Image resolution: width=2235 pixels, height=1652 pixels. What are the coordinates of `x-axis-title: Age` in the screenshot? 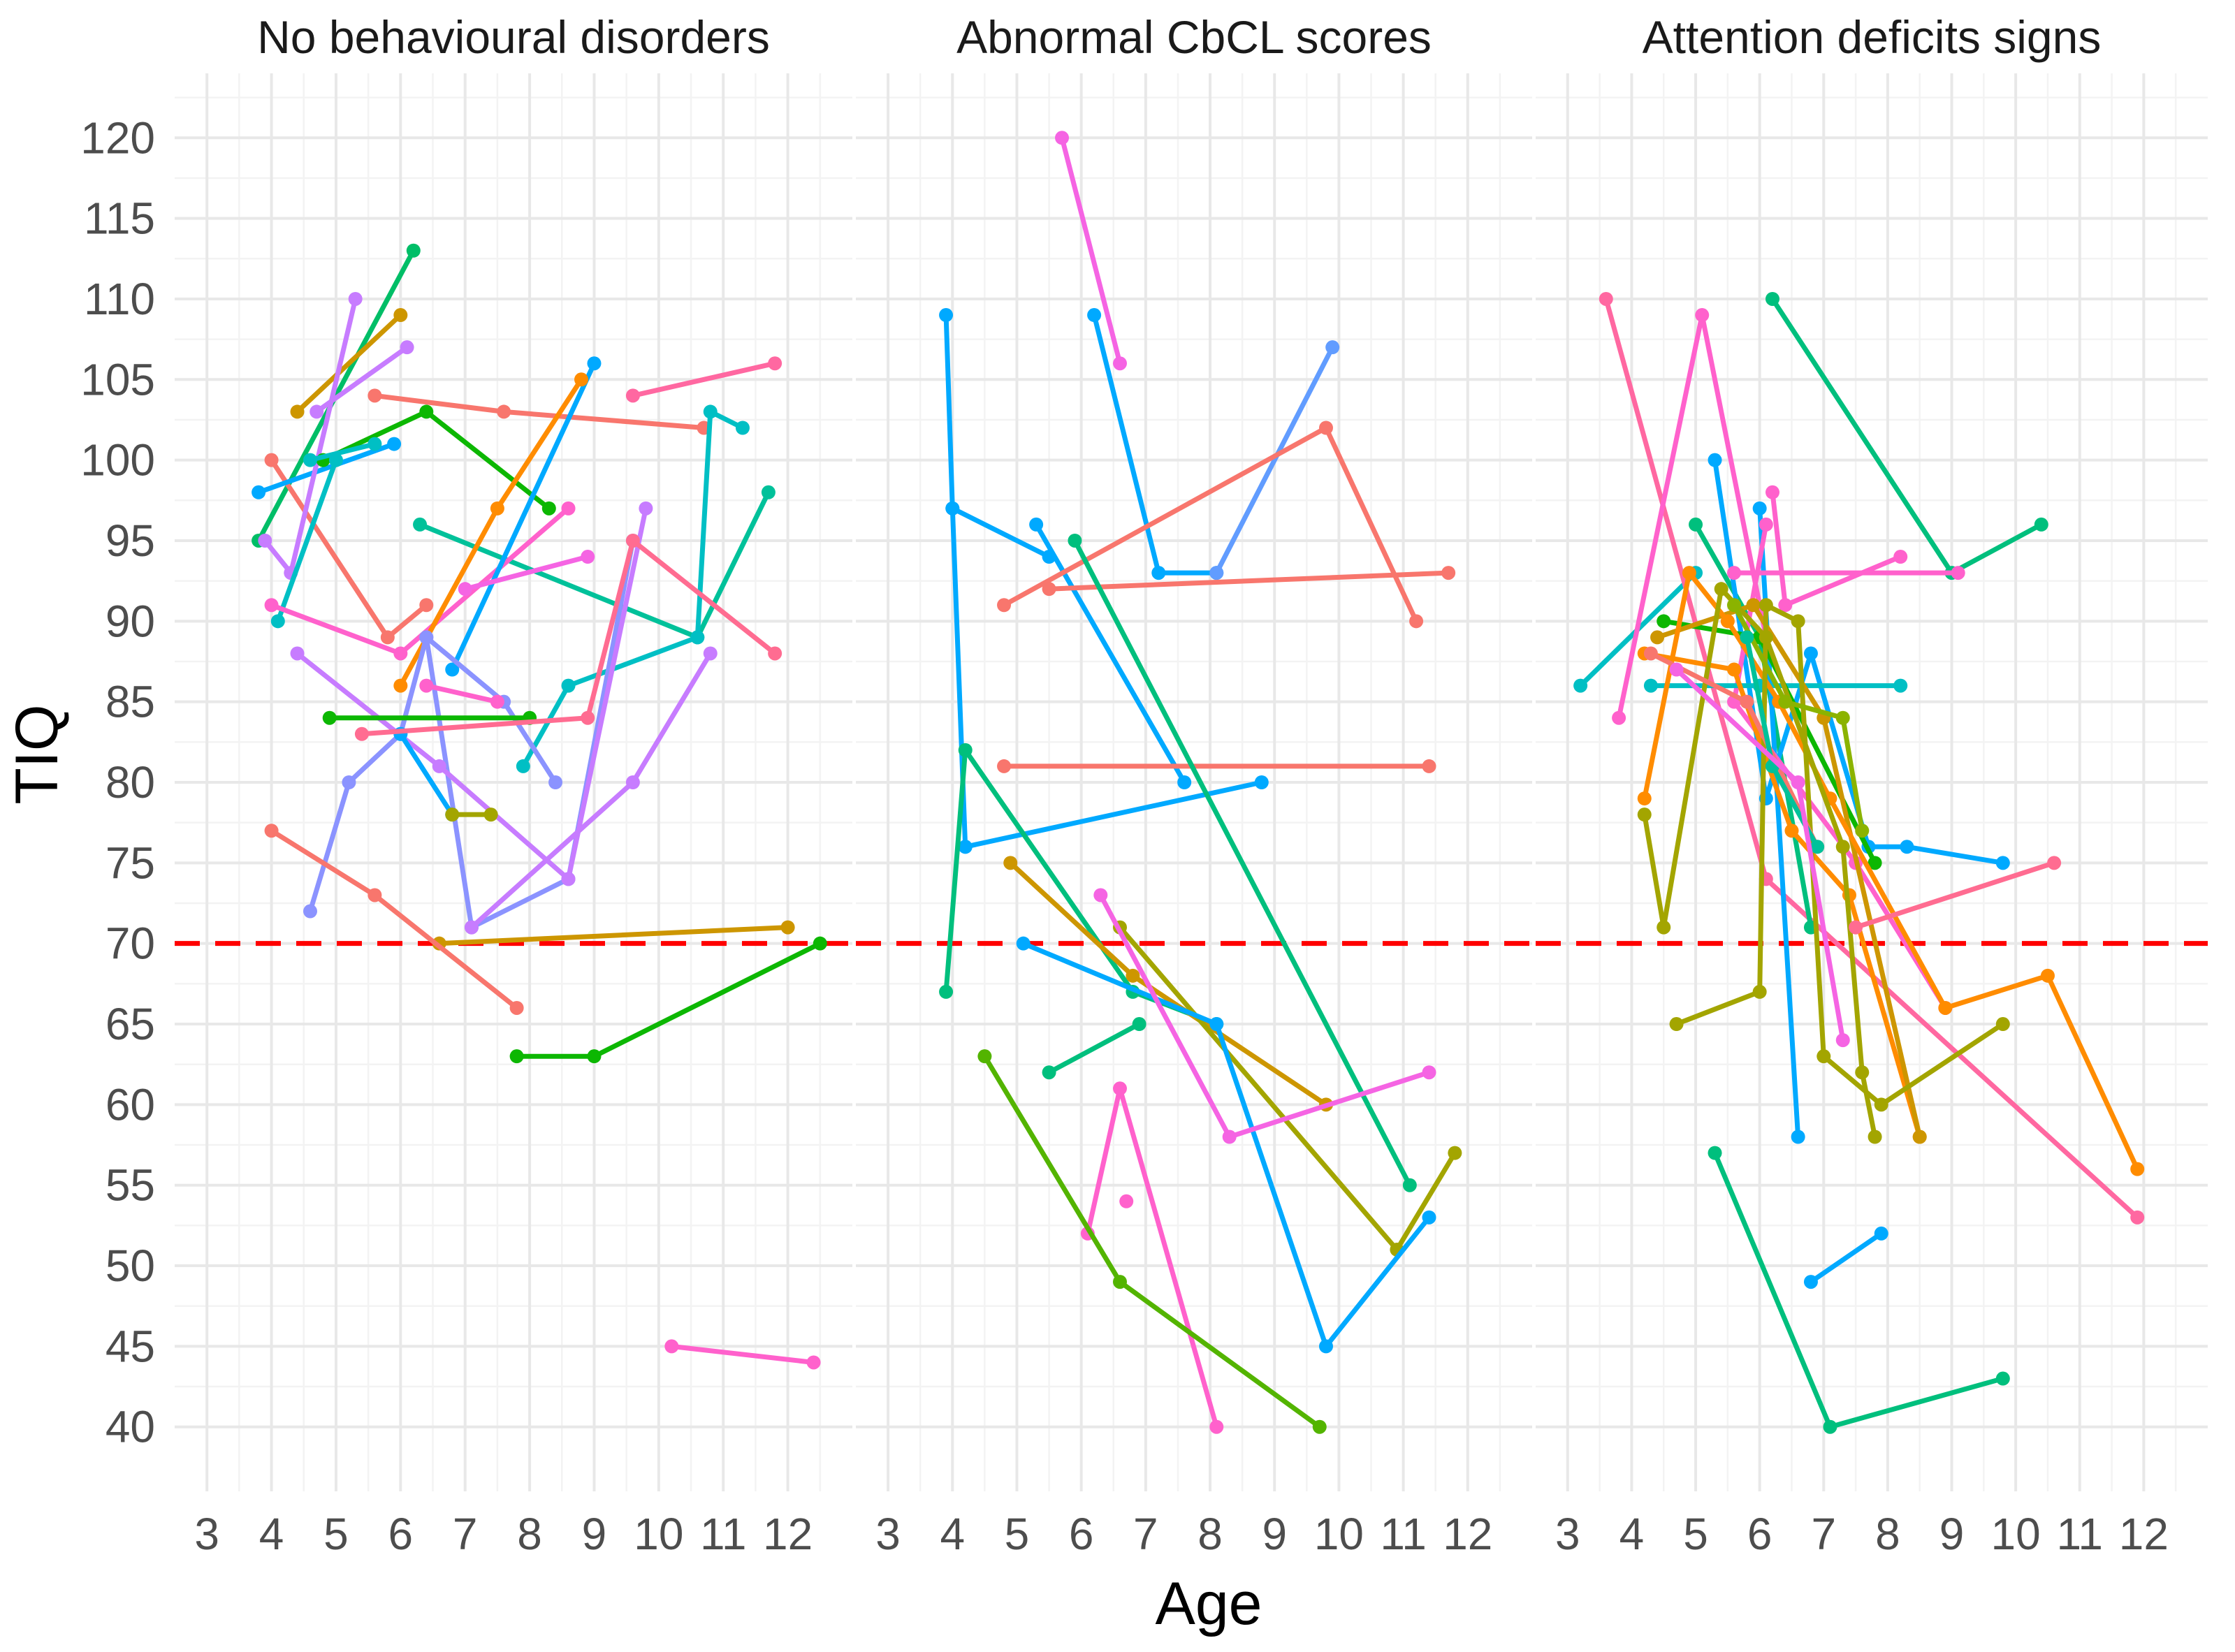 It's located at (1208, 1603).